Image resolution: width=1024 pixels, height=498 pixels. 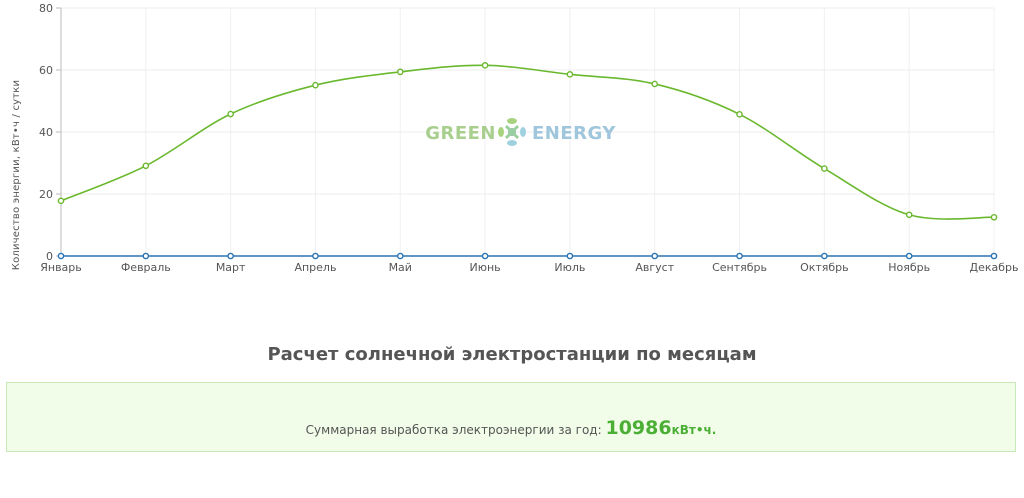 What do you see at coordinates (460, 133) in the screenshot?
I see `watermark-left-text: GREEN` at bounding box center [460, 133].